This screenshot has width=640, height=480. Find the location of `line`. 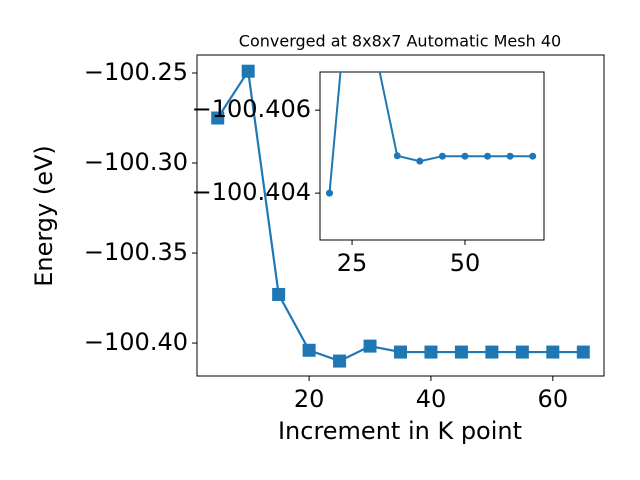

line is located at coordinates (430, 133).